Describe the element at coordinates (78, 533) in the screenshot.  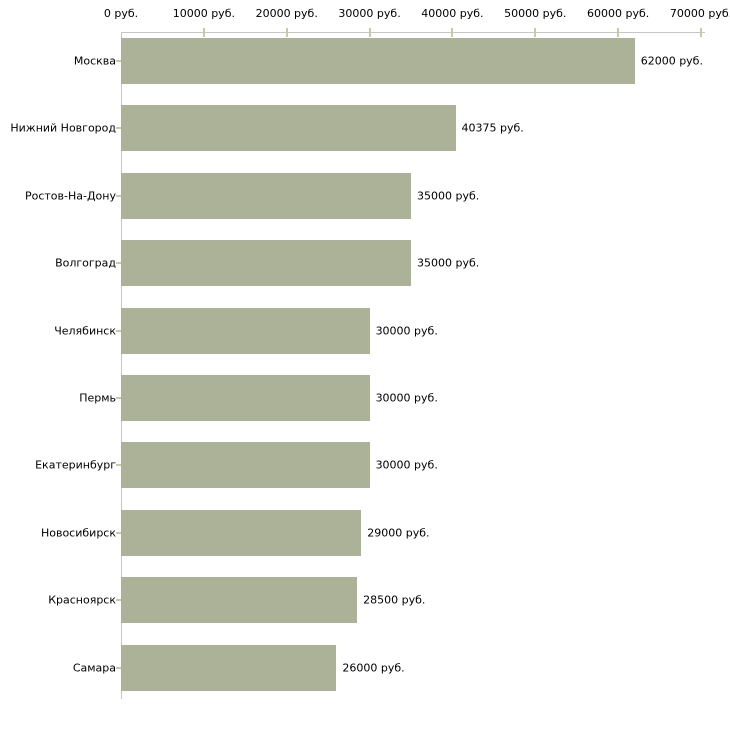
I see `category-label: Новосибирск` at that location.